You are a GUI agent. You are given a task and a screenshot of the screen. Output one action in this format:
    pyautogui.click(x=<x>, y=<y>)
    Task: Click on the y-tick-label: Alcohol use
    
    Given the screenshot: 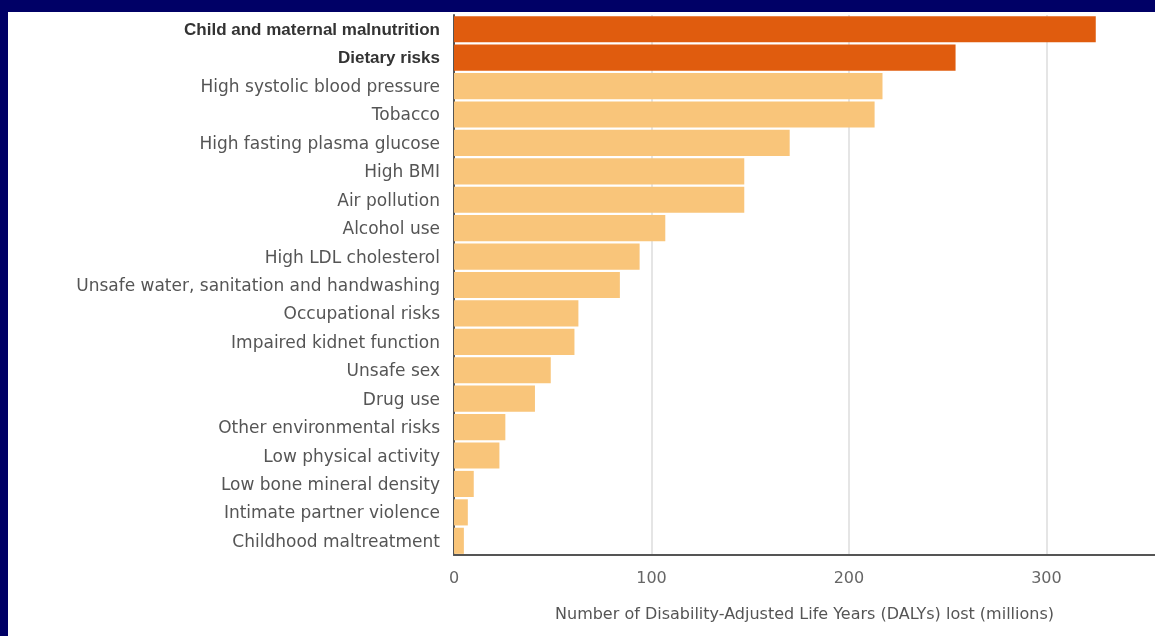 What is the action you would take?
    pyautogui.click(x=391, y=228)
    